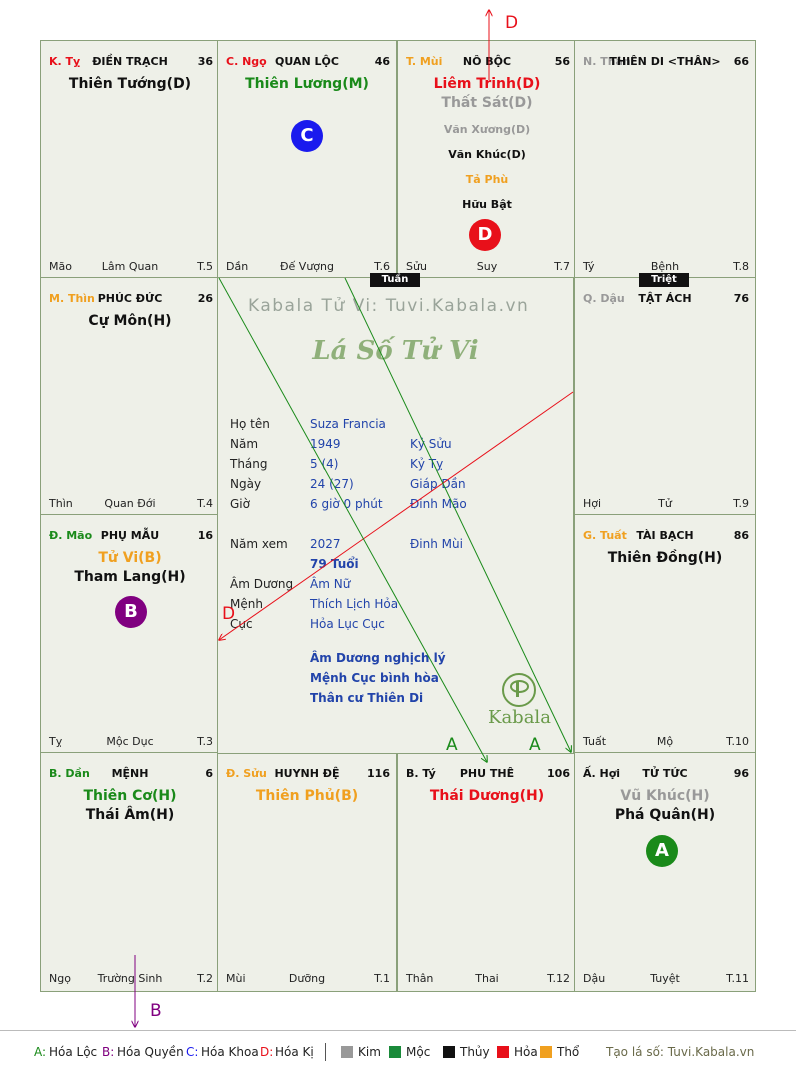 Image resolution: width=796 pixels, height=1071 pixels. I want to click on legend-key: A:, so click(40, 1052).